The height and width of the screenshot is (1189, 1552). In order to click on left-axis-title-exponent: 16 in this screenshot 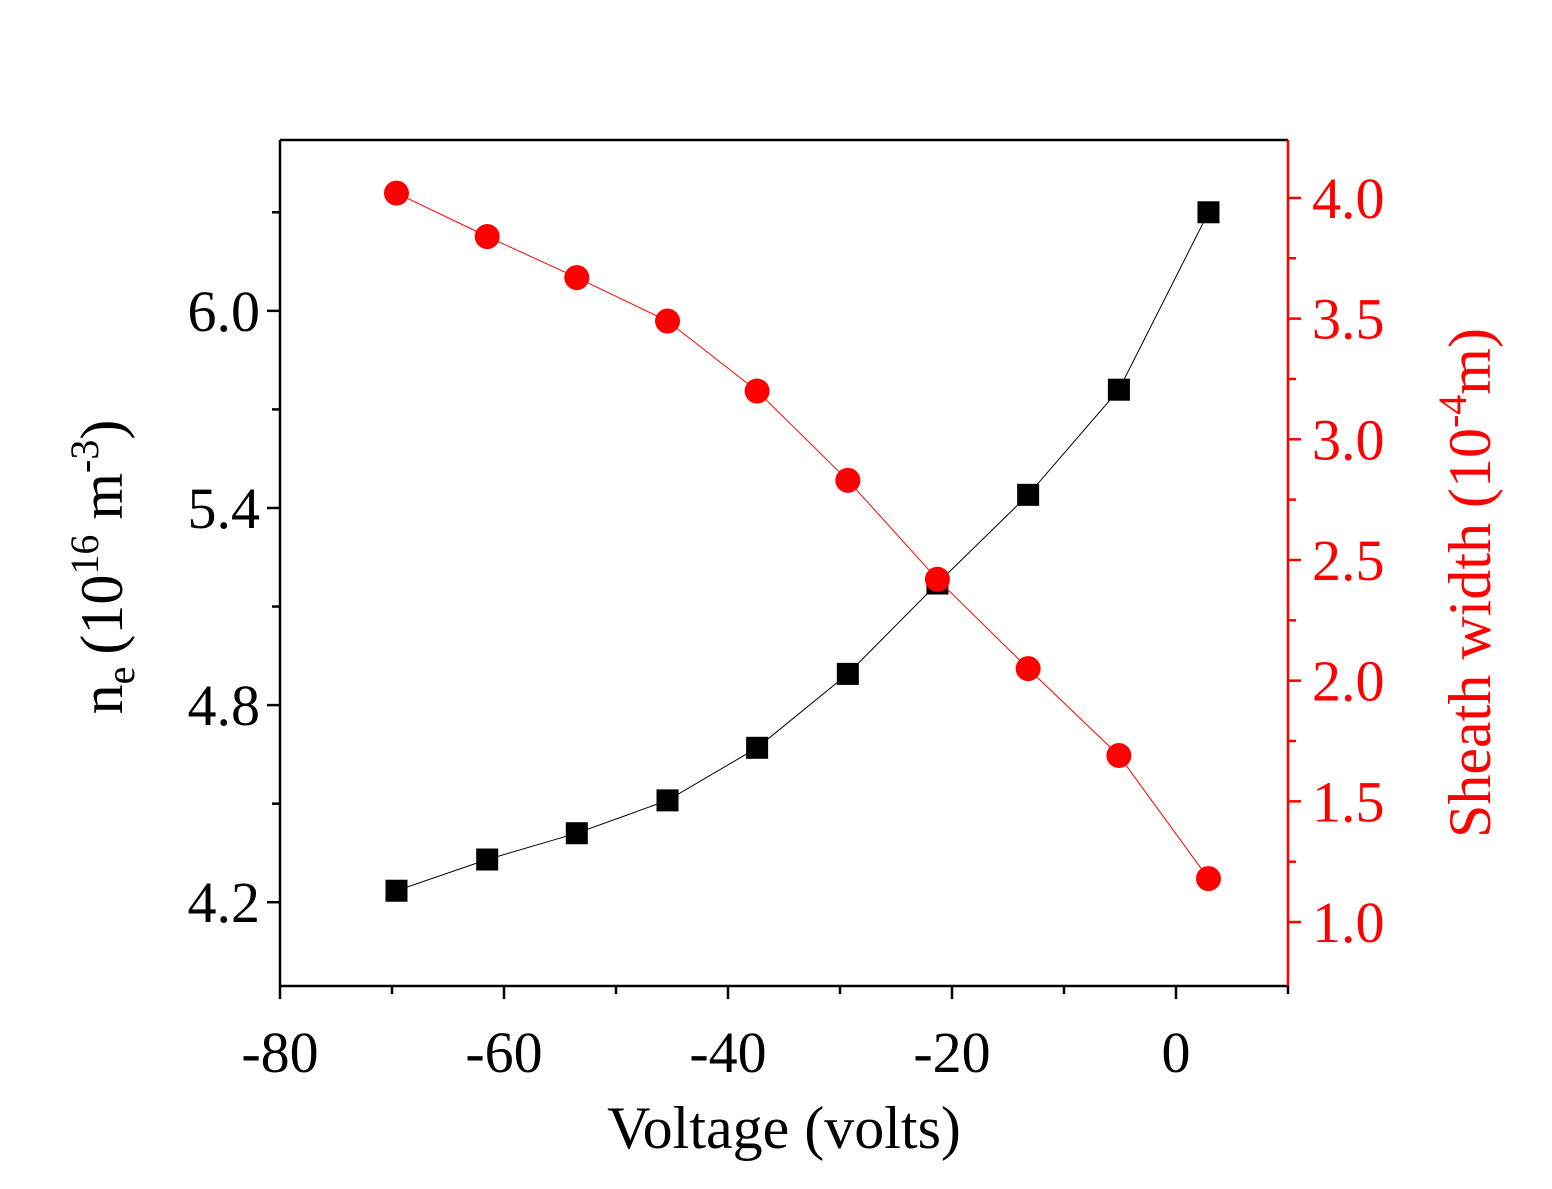, I will do `click(84, 555)`.